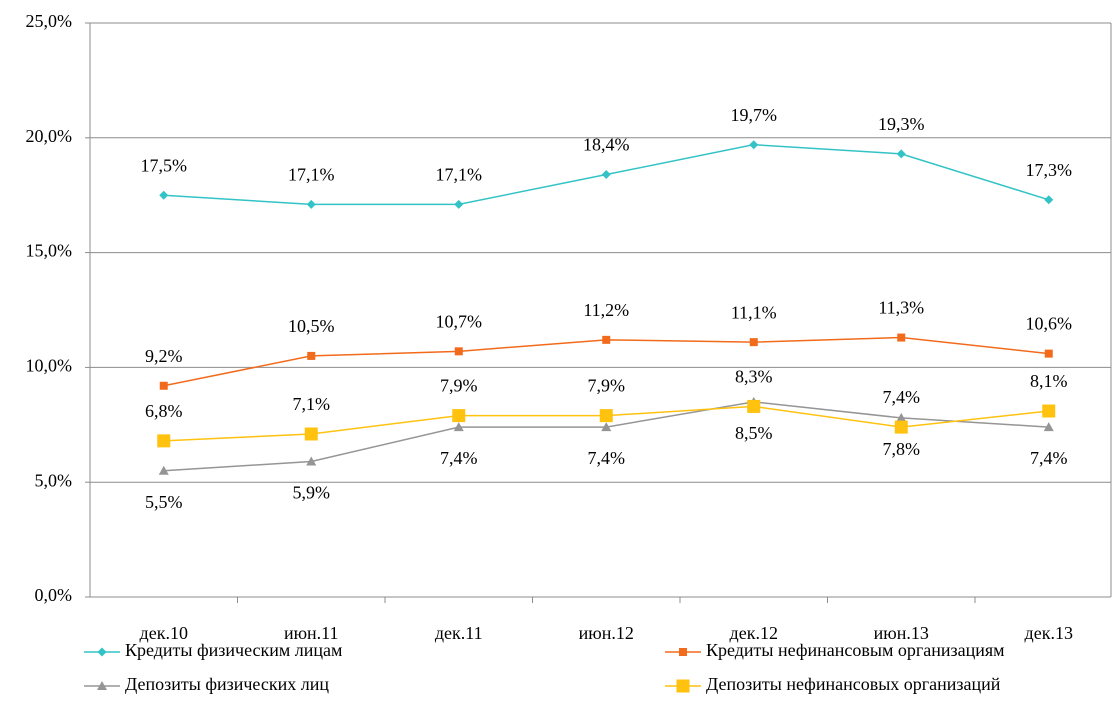  What do you see at coordinates (49, 251) in the screenshot?
I see `y-tick-label: 15,0%` at bounding box center [49, 251].